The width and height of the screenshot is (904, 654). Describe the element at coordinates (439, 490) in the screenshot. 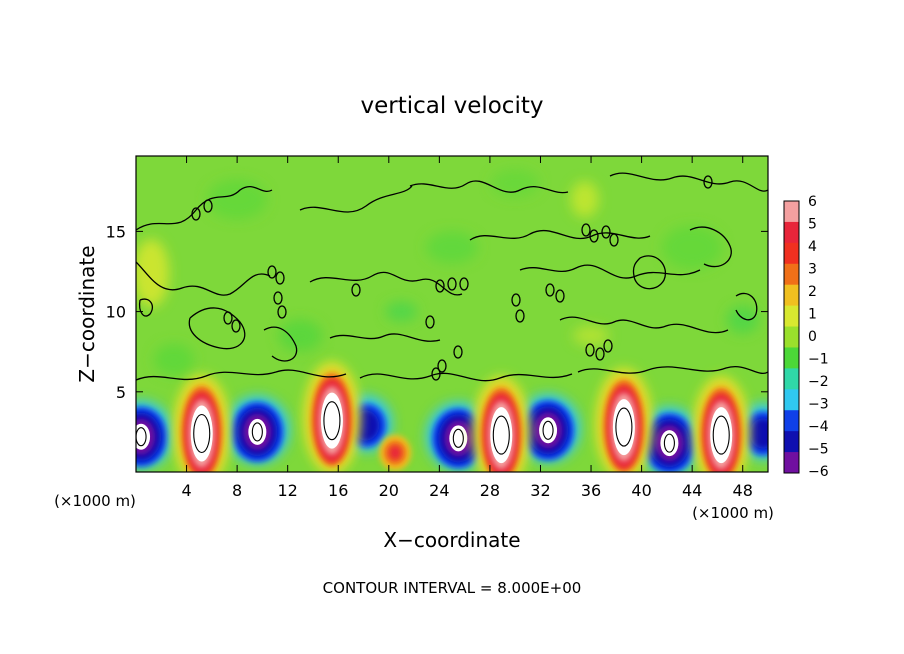

I see `x-tick-label: 24` at that location.